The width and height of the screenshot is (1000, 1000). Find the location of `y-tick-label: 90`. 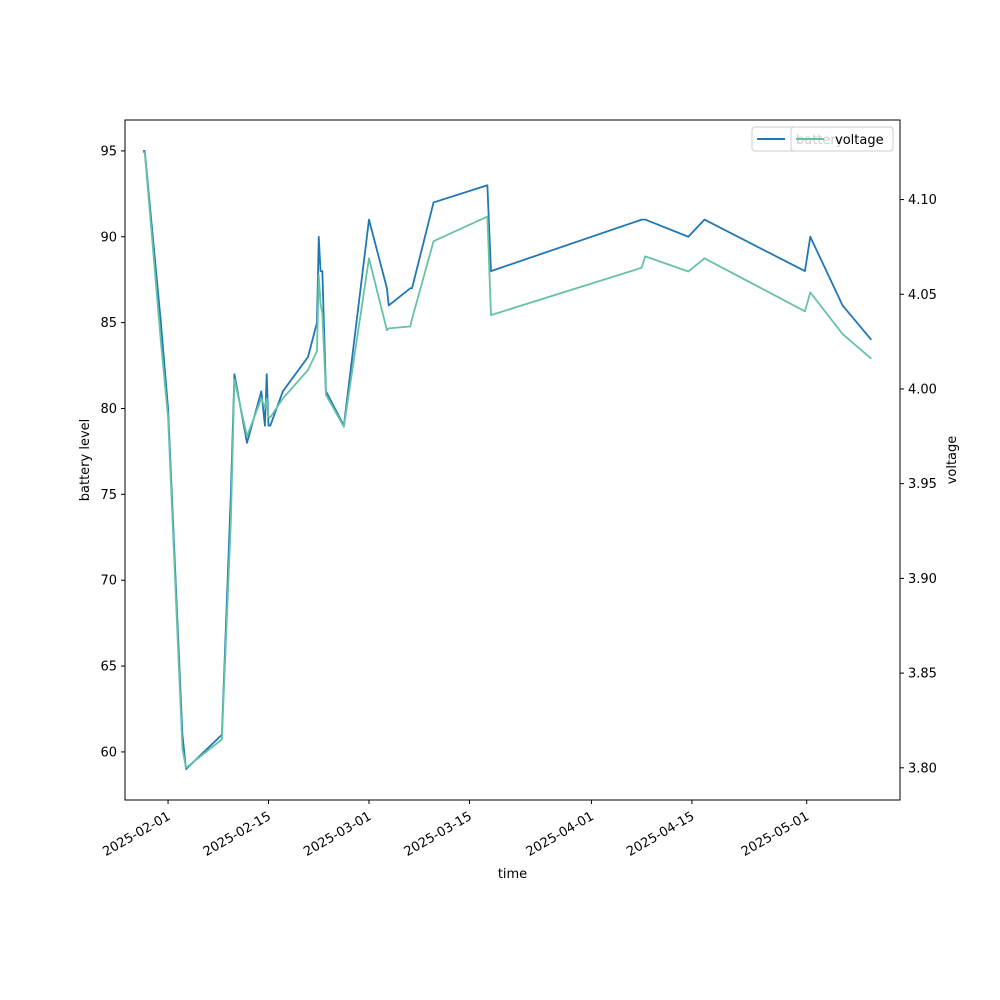

y-tick-label: 90 is located at coordinates (108, 237).